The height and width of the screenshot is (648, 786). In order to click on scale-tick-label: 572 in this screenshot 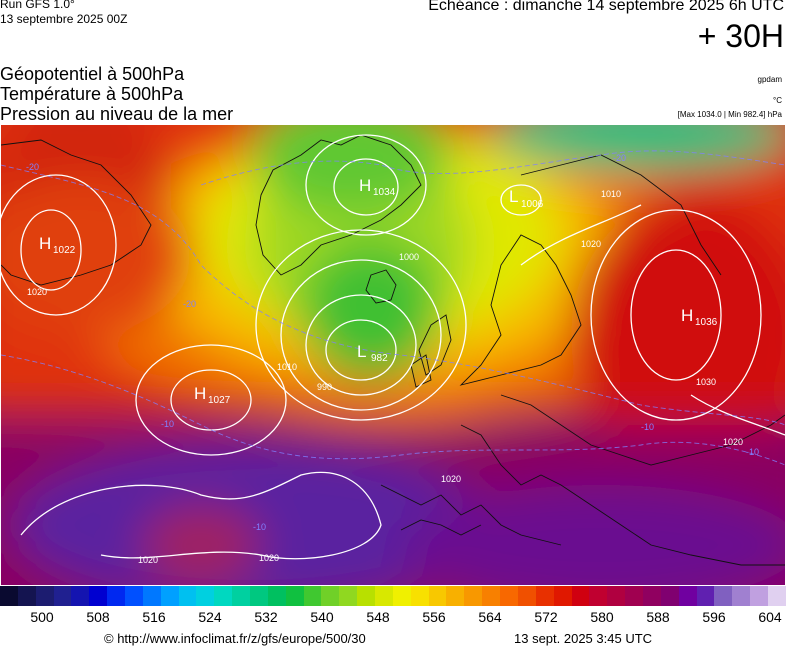, I will do `click(546, 617)`.